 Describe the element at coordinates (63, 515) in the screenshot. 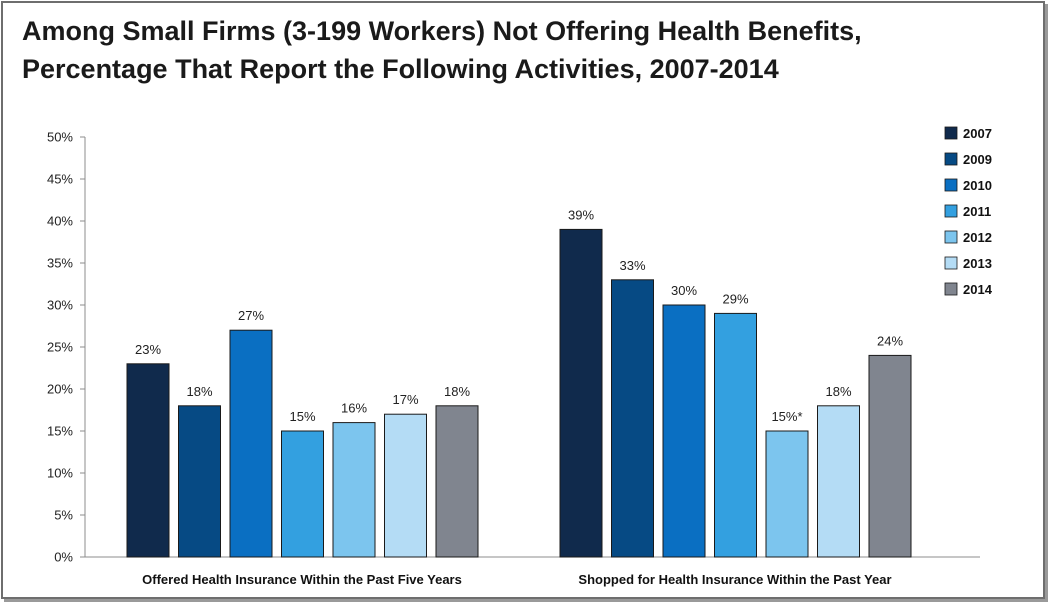

I see `y-tick-label: 5%` at that location.